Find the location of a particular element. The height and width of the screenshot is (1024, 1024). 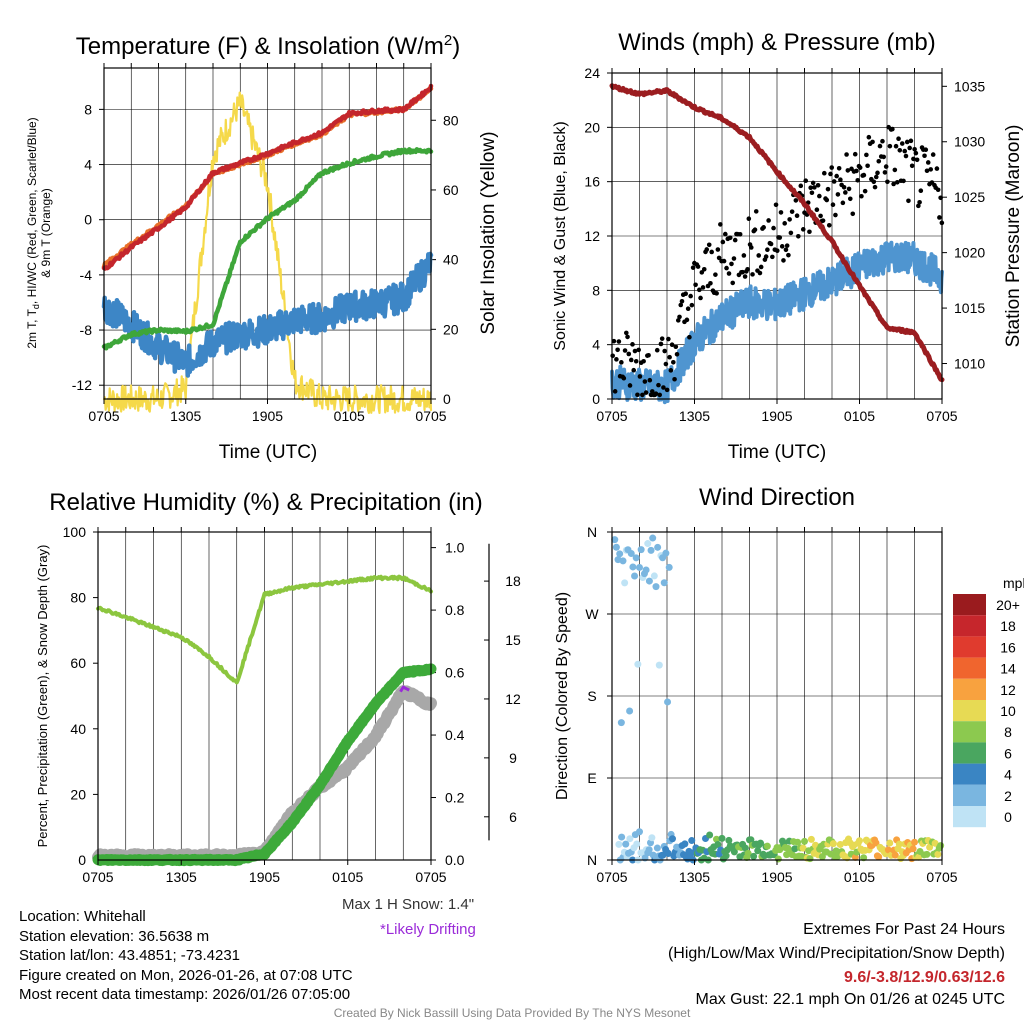

sonic-wind-line is located at coordinates (777, 322).